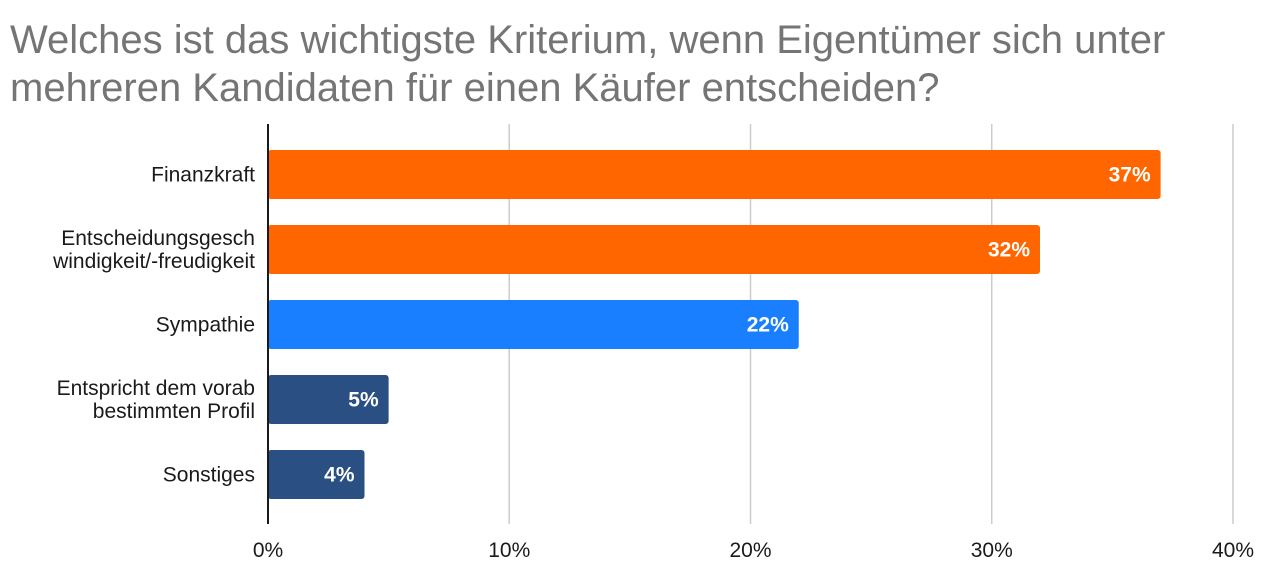  What do you see at coordinates (158, 238) in the screenshot?
I see `category-label-line: Entscheidungsgesch` at bounding box center [158, 238].